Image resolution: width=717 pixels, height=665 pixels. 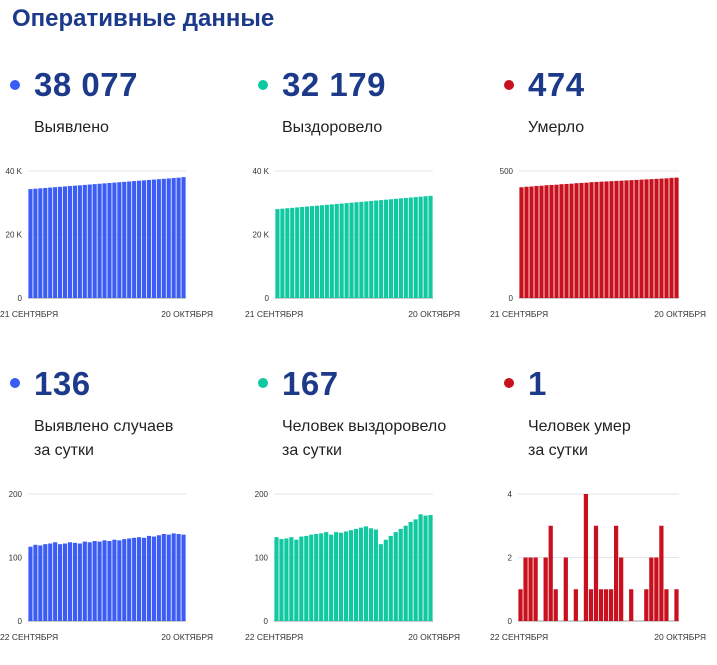 What do you see at coordinates (187, 314) in the screenshot?
I see `x-tick-label: 20 ОКТЯБРЯ` at bounding box center [187, 314].